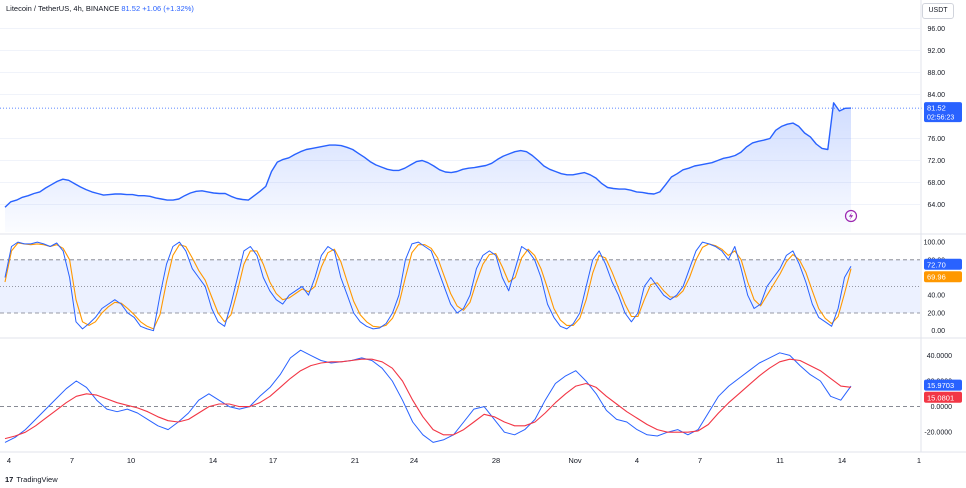 This screenshot has width=966, height=488. Describe the element at coordinates (936, 29) in the screenshot. I see `price-axis-tick: 96.00` at that location.